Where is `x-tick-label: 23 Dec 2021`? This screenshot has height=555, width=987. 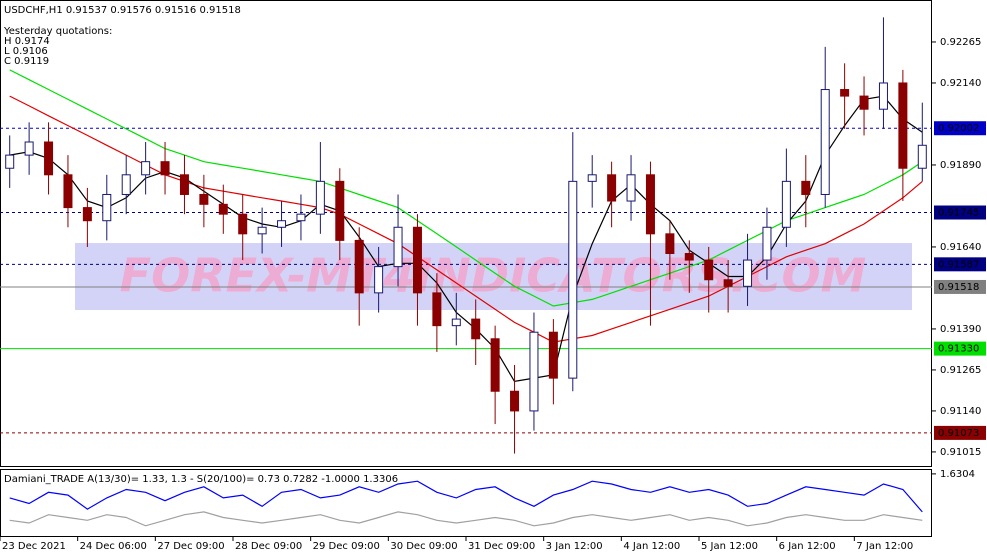 x-tick-label: 23 Dec 2021 is located at coordinates (34, 546).